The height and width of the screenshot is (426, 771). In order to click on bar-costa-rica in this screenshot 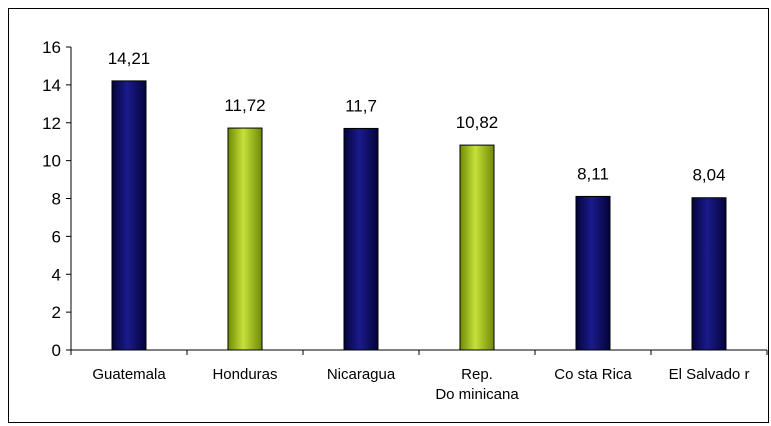, I will do `click(593, 273)`.